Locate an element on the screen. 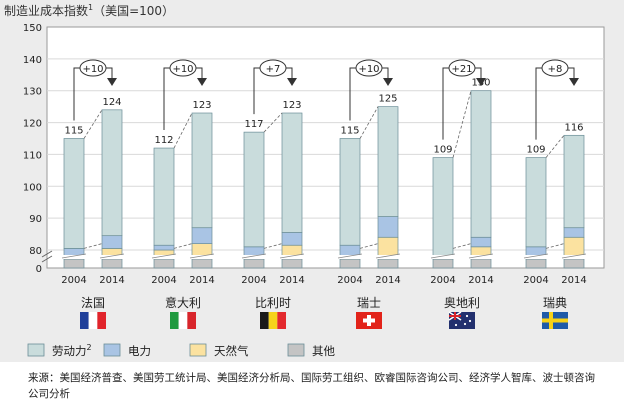 The height and width of the screenshot is (409, 624). country-label: 法国 is located at coordinates (93, 303).